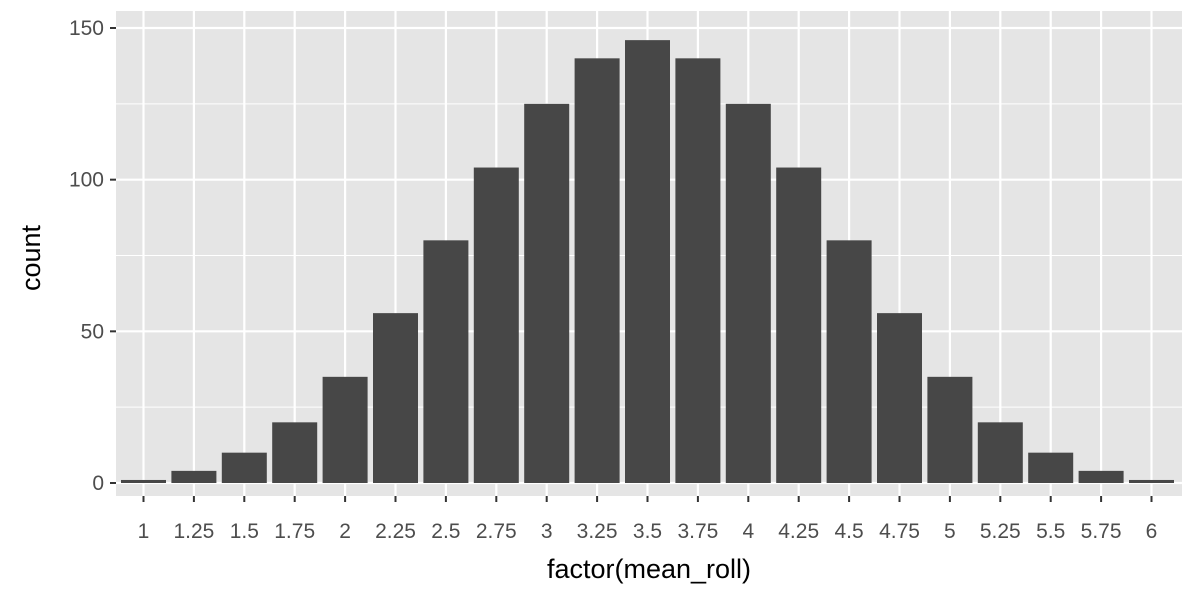 The height and width of the screenshot is (600, 1200). What do you see at coordinates (1101, 476) in the screenshot?
I see `bar-5.75` at bounding box center [1101, 476].